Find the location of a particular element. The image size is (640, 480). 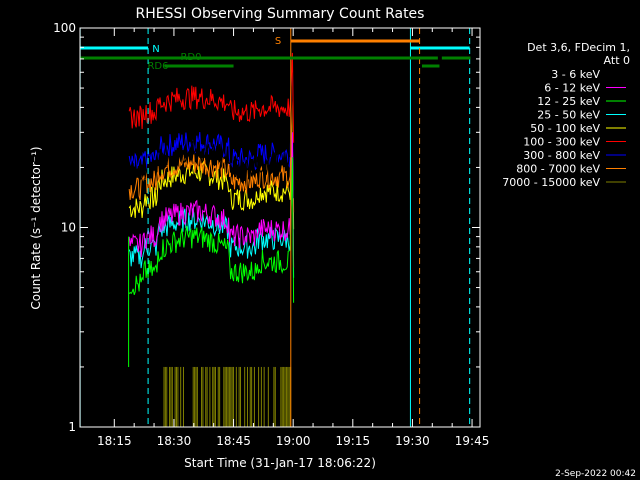

x-tick-label: 19:45 is located at coordinates (472, 441).